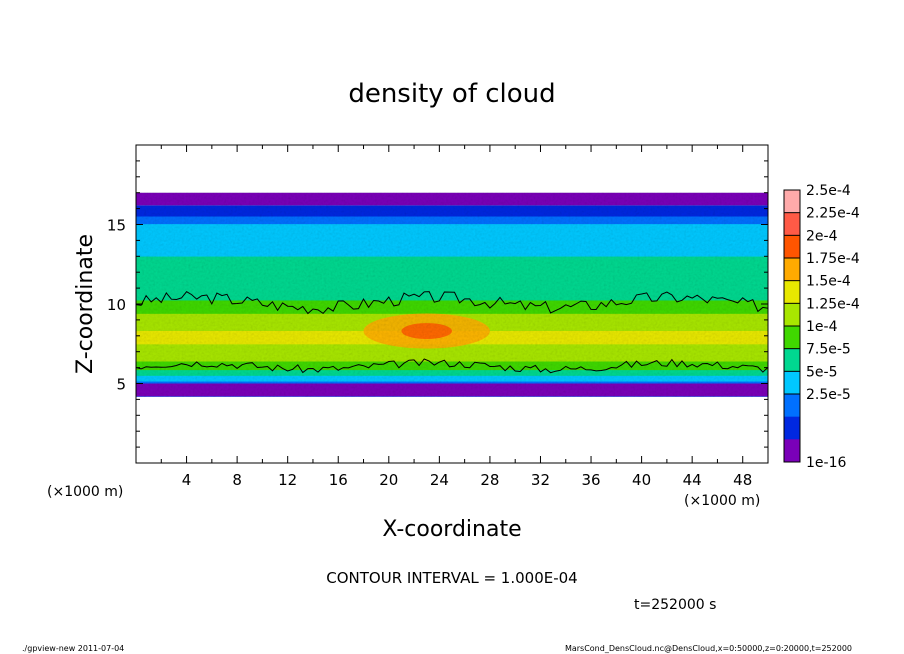 The image size is (904, 654). What do you see at coordinates (85, 492) in the screenshot?
I see `x-unit-note-left: (×1000 m)` at bounding box center [85, 492].